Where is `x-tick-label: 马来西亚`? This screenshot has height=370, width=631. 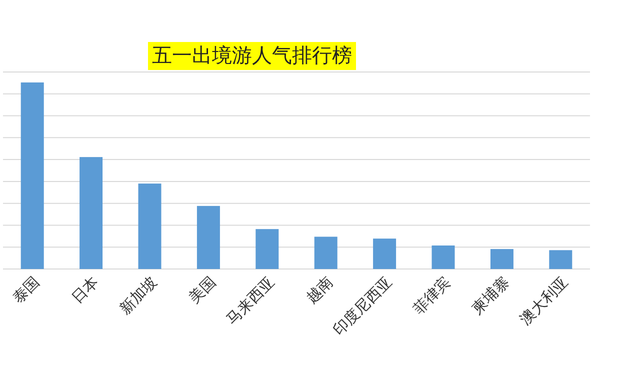
x-tick-label: 马来西亚 is located at coordinates (251, 301).